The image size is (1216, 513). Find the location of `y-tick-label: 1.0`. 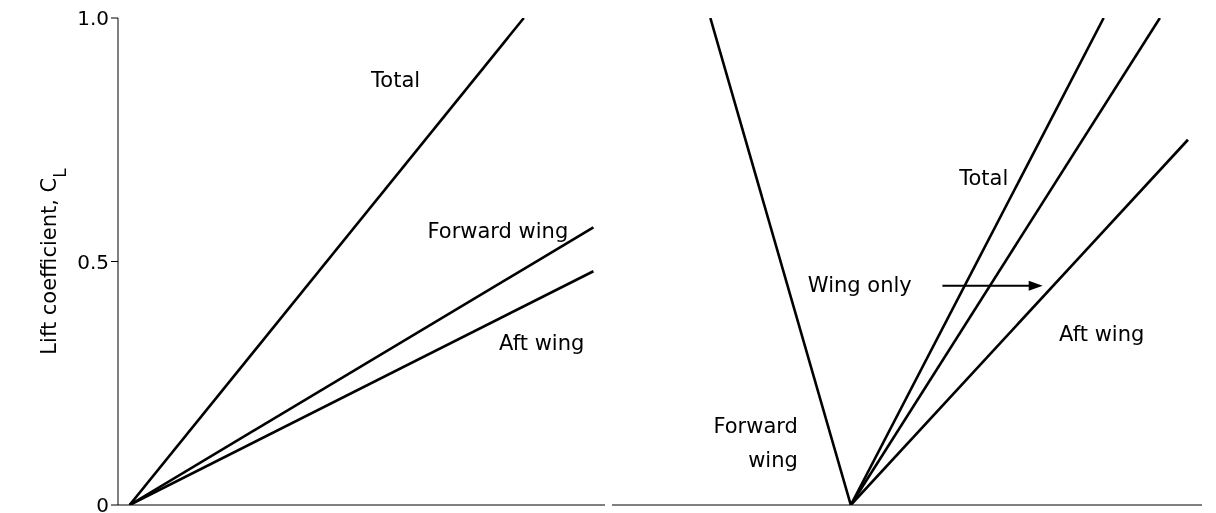

y-tick-label: 1.0 is located at coordinates (93, 18).